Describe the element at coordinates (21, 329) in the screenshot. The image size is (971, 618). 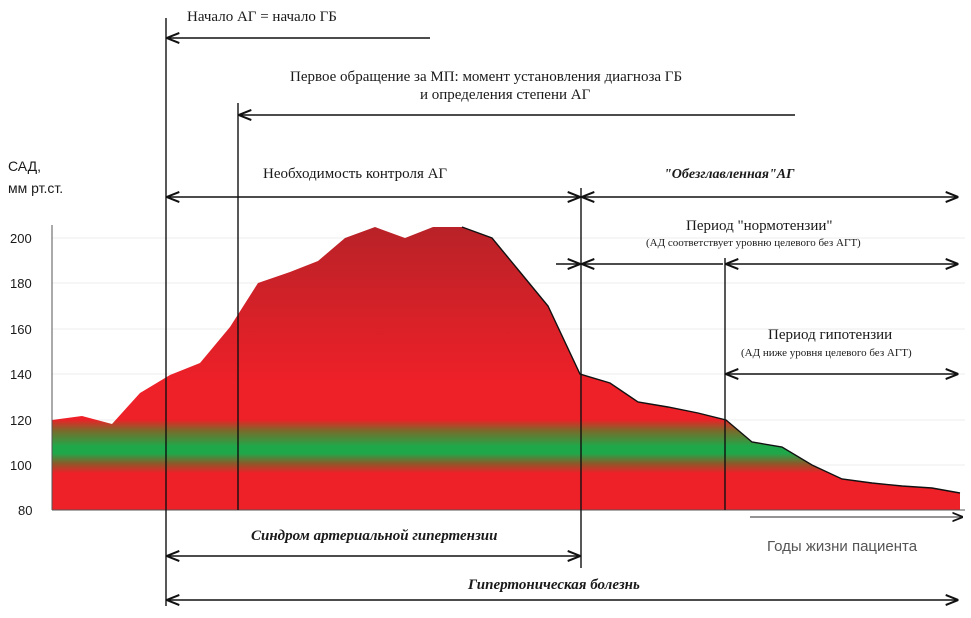
I see `y-tick-160: 160` at that location.